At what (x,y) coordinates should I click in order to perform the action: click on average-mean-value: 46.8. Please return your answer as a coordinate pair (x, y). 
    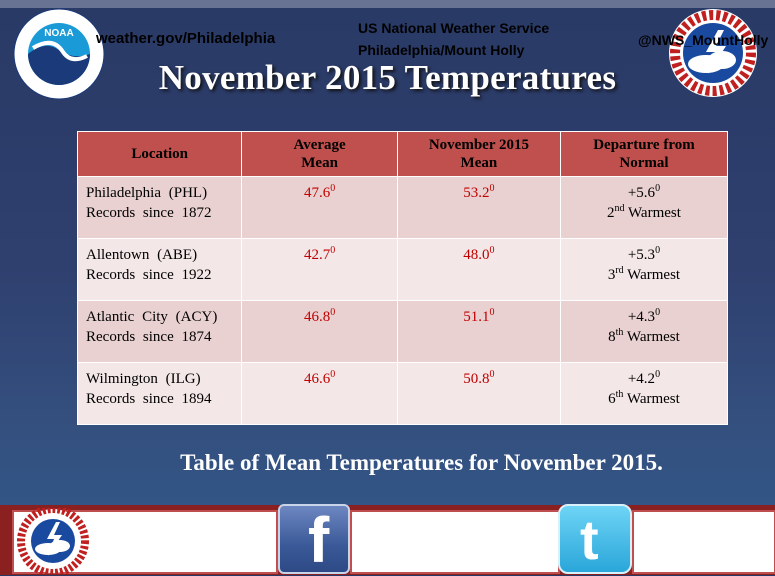
    Looking at the image, I should click on (317, 317).